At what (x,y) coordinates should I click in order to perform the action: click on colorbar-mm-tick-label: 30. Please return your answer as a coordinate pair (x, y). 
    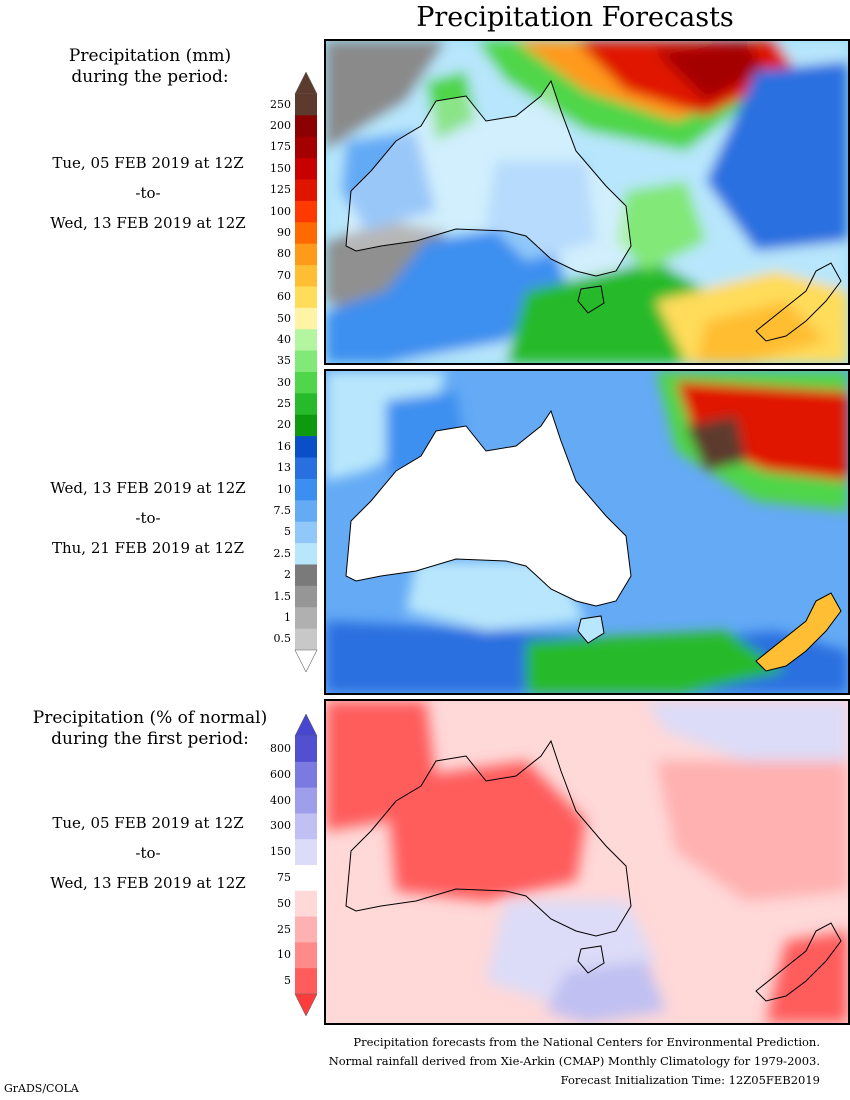
    Looking at the image, I should click on (284, 382).